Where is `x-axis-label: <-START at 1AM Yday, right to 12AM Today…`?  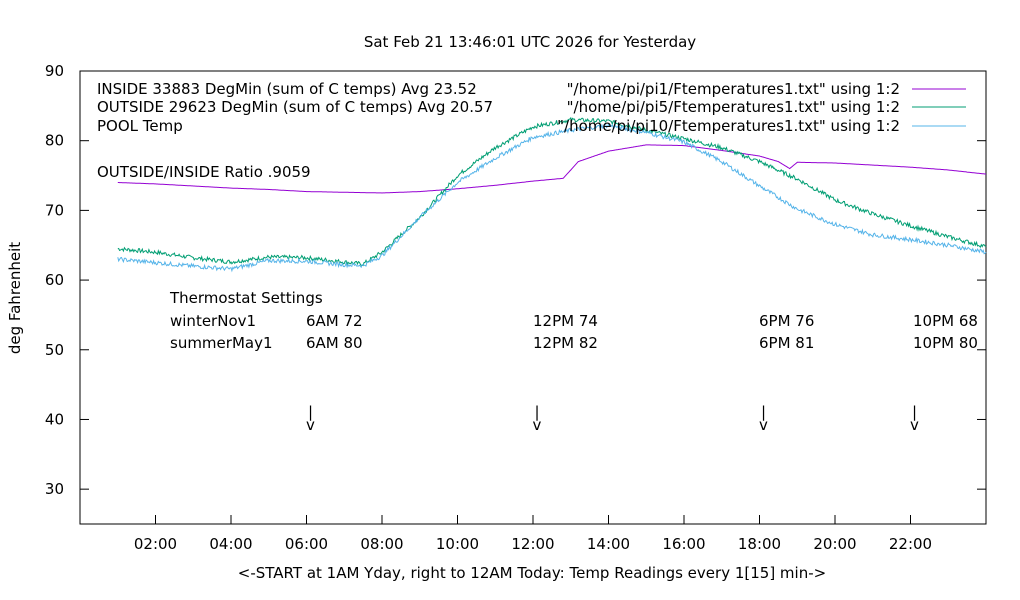 x-axis-label: <-START at 1AM Yday, right to 12AM Today… is located at coordinates (532, 573).